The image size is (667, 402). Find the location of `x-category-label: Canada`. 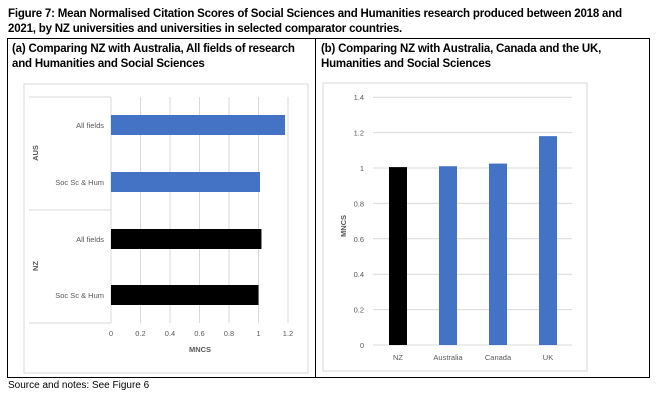

x-category-label: Canada is located at coordinates (498, 357).